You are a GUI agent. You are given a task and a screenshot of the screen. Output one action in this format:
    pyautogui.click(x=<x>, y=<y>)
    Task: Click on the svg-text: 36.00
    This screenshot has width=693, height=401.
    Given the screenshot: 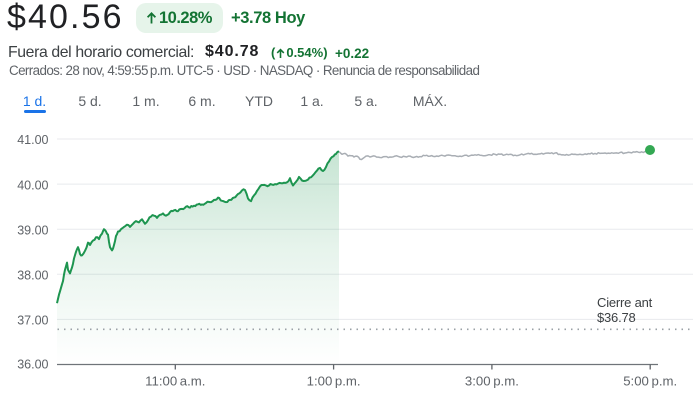 What is the action you would take?
    pyautogui.click(x=32, y=364)
    